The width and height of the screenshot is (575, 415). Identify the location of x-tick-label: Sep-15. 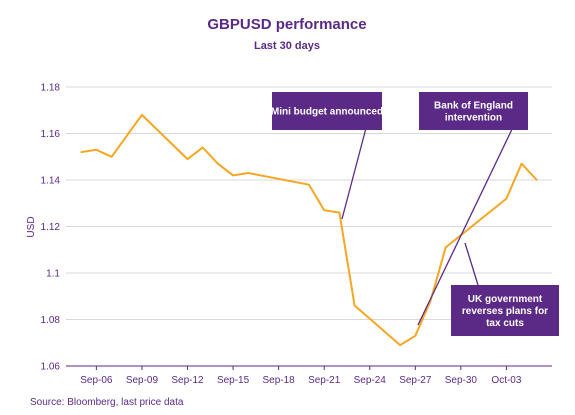
(233, 380).